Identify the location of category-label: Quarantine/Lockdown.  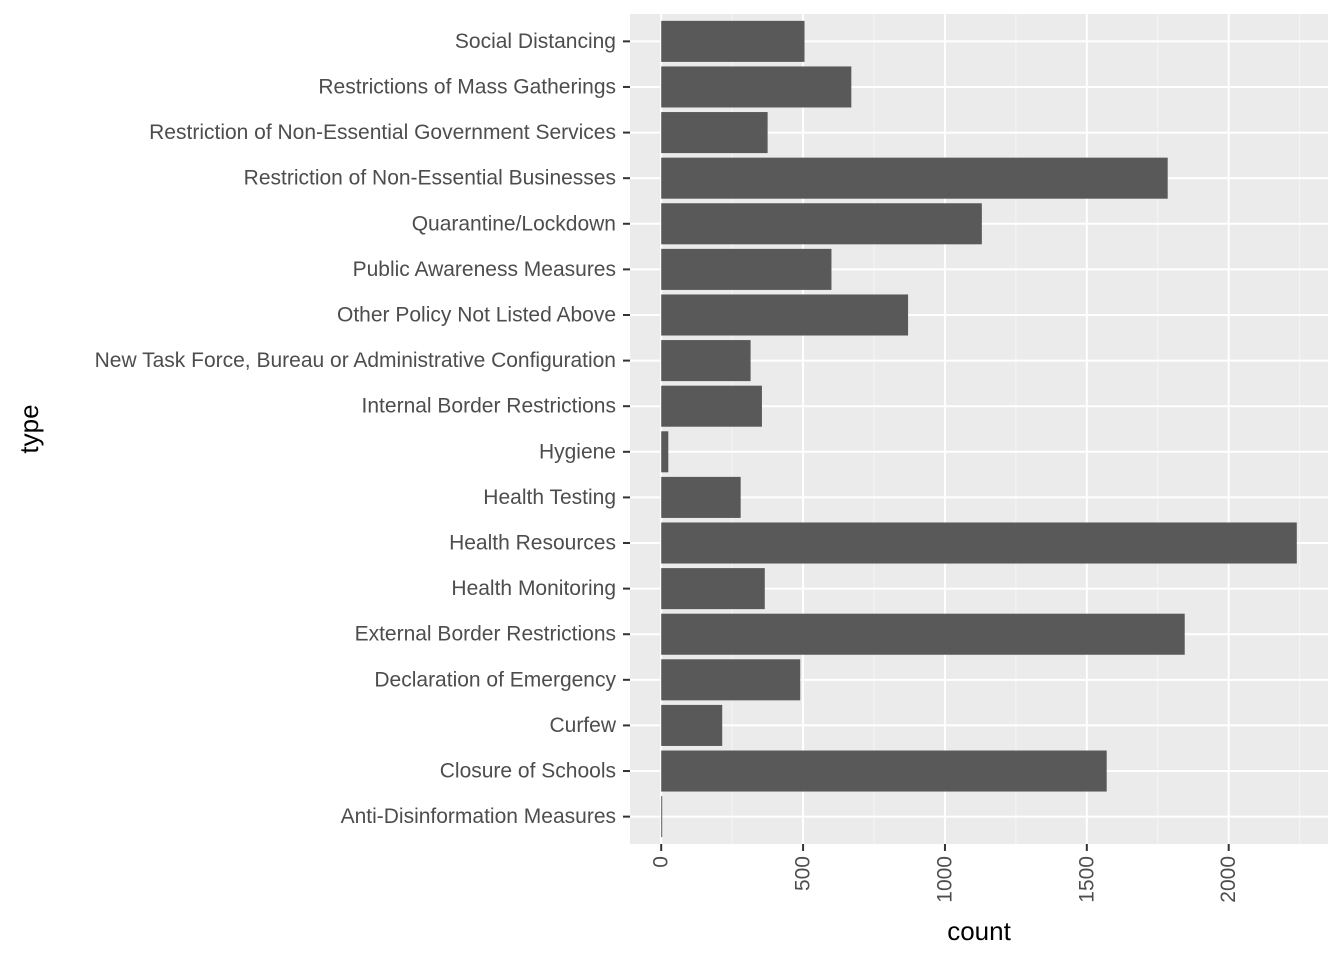
(514, 223).